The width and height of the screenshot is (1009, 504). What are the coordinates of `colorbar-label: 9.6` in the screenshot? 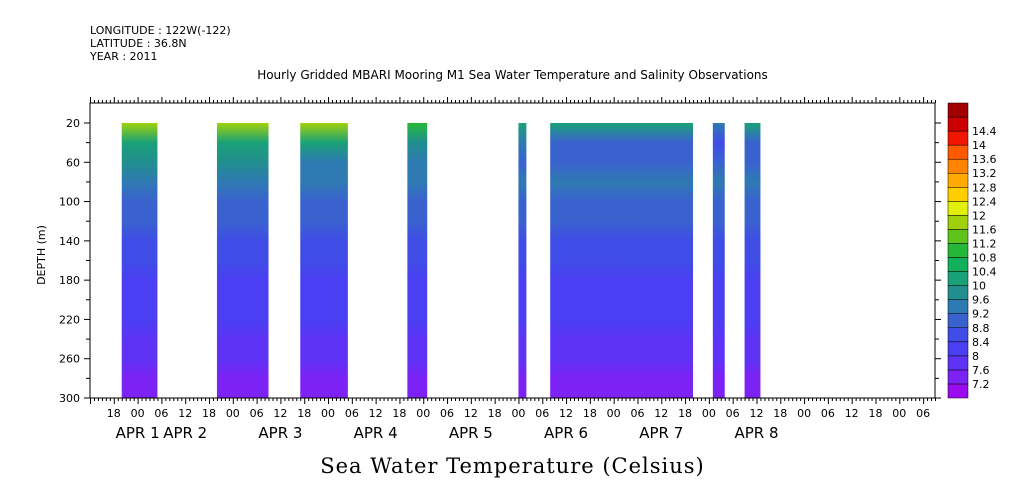 It's located at (981, 300).